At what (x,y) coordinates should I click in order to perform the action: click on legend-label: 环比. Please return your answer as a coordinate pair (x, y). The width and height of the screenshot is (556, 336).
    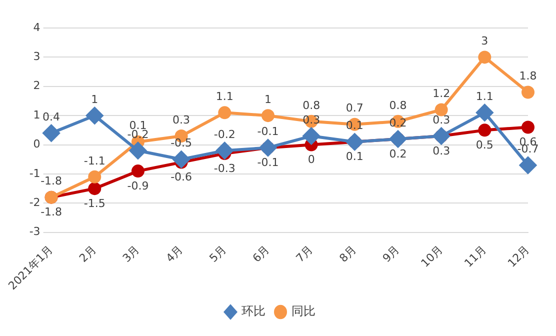
    Looking at the image, I should click on (254, 311).